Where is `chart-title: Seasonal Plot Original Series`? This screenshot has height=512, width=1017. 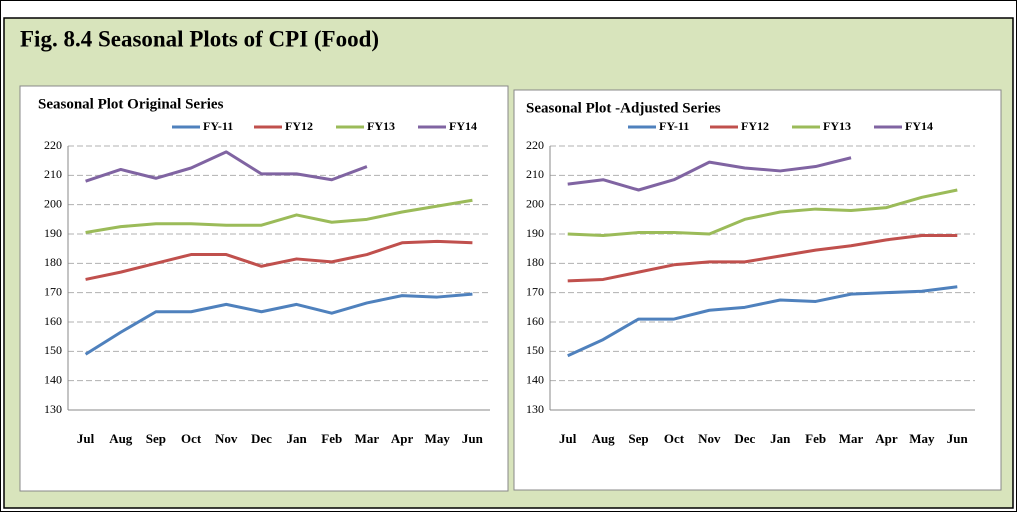
chart-title: Seasonal Plot Original Series is located at coordinates (131, 104).